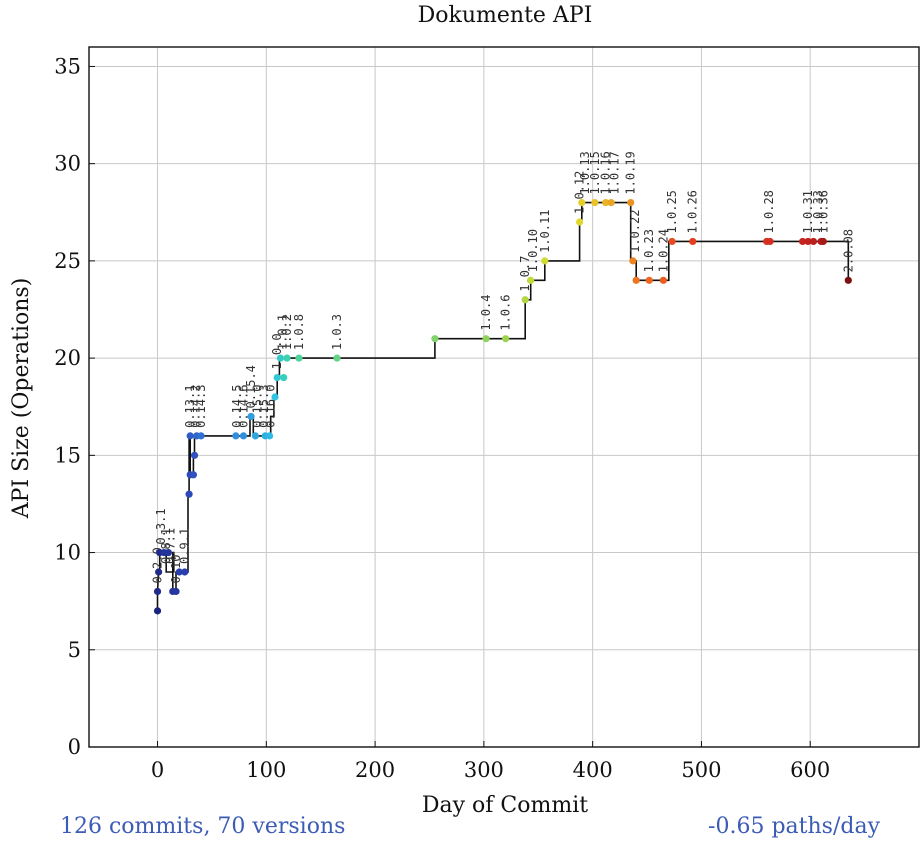  I want to click on version-label: 1.0.28, so click(769, 211).